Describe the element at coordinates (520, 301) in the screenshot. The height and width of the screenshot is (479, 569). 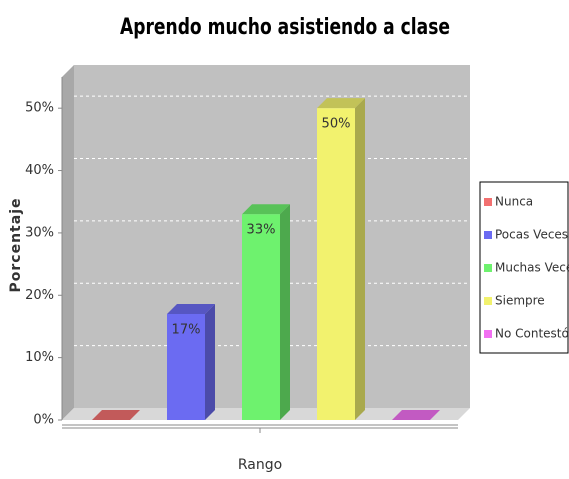
I see `legend-label: Siempre` at that location.